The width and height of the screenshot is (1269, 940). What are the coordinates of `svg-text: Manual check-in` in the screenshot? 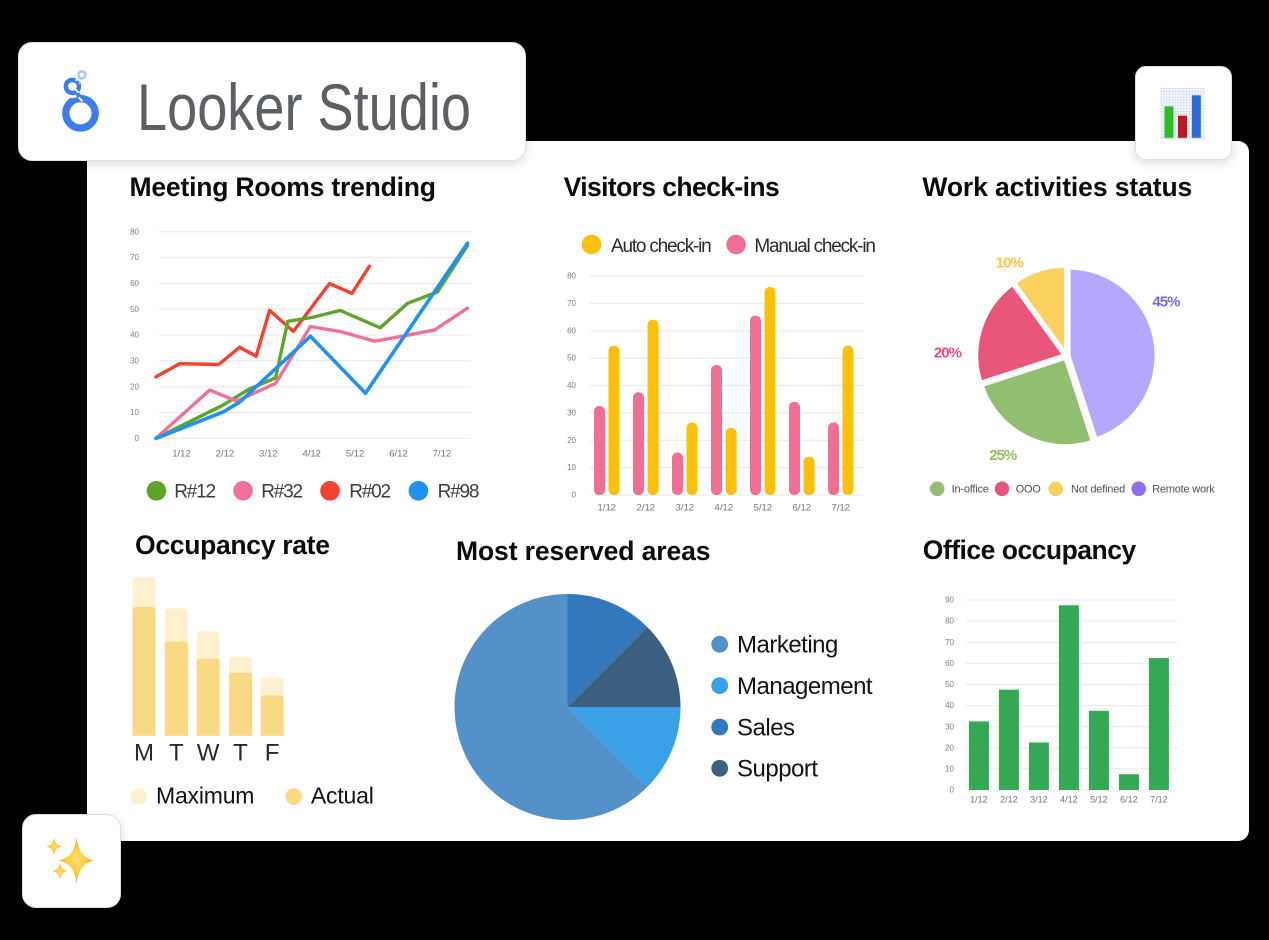 It's located at (814, 246).